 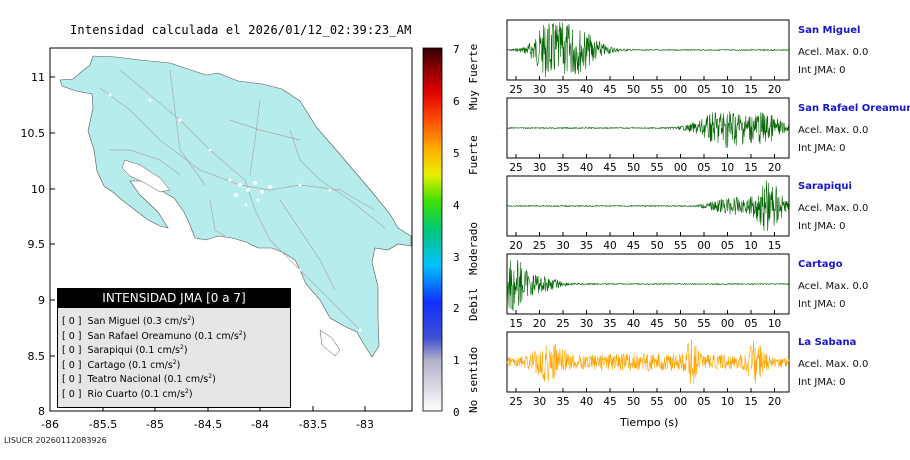 I want to click on colorbar-label-no-sentido: No sentido, so click(x=473, y=380).